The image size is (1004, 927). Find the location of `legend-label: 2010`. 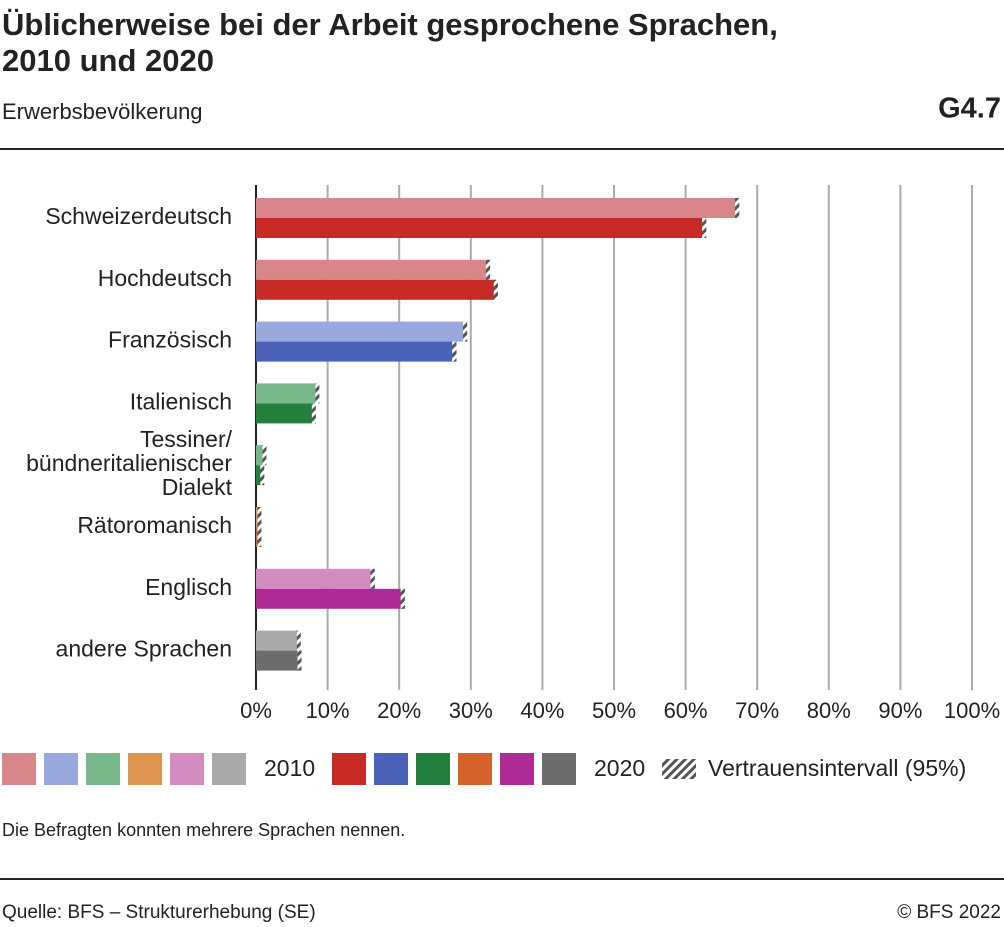

legend-label: 2010 is located at coordinates (289, 768).